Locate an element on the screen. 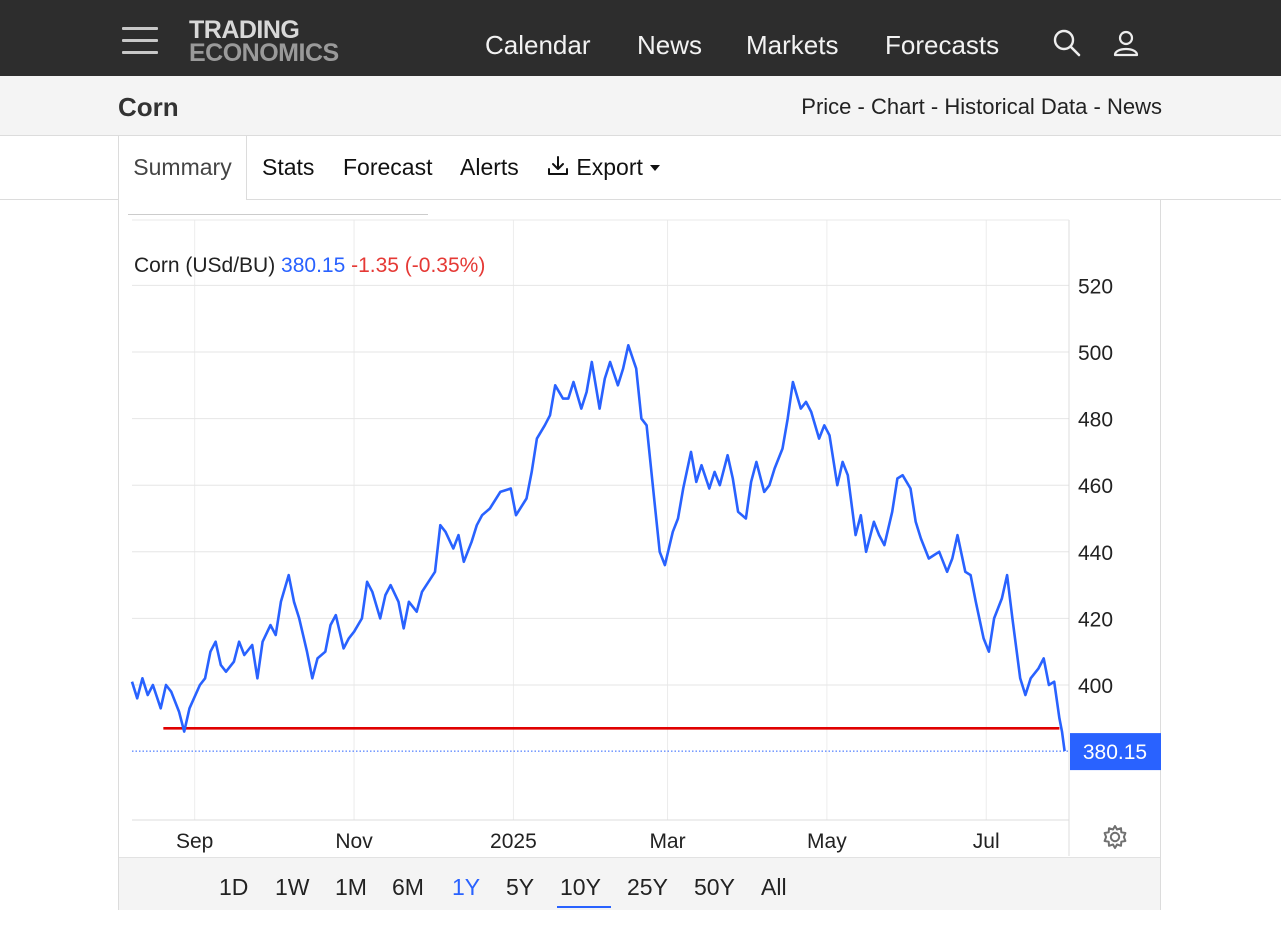  menu-icon is located at coordinates (140, 41).